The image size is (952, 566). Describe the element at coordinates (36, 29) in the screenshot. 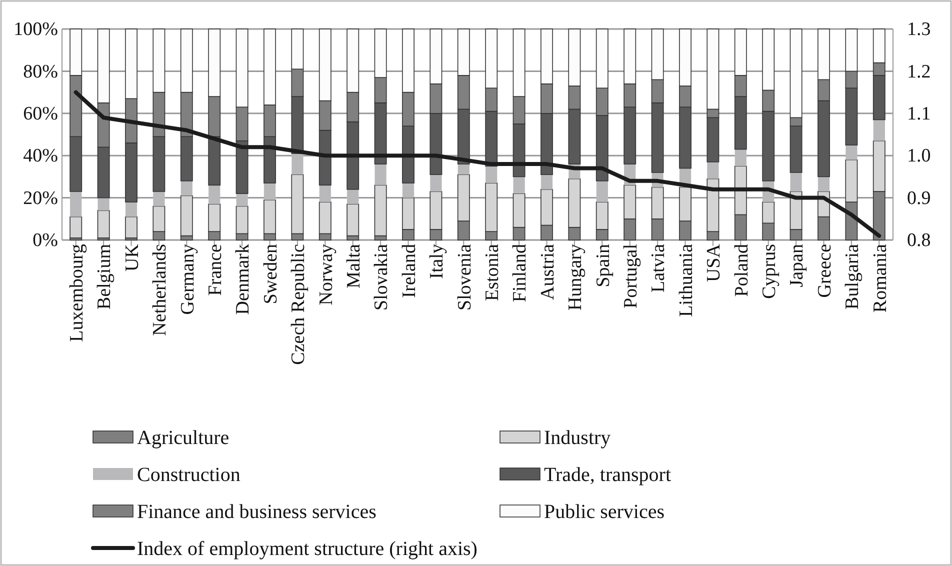

I see `y-tick-label: 100%` at that location.